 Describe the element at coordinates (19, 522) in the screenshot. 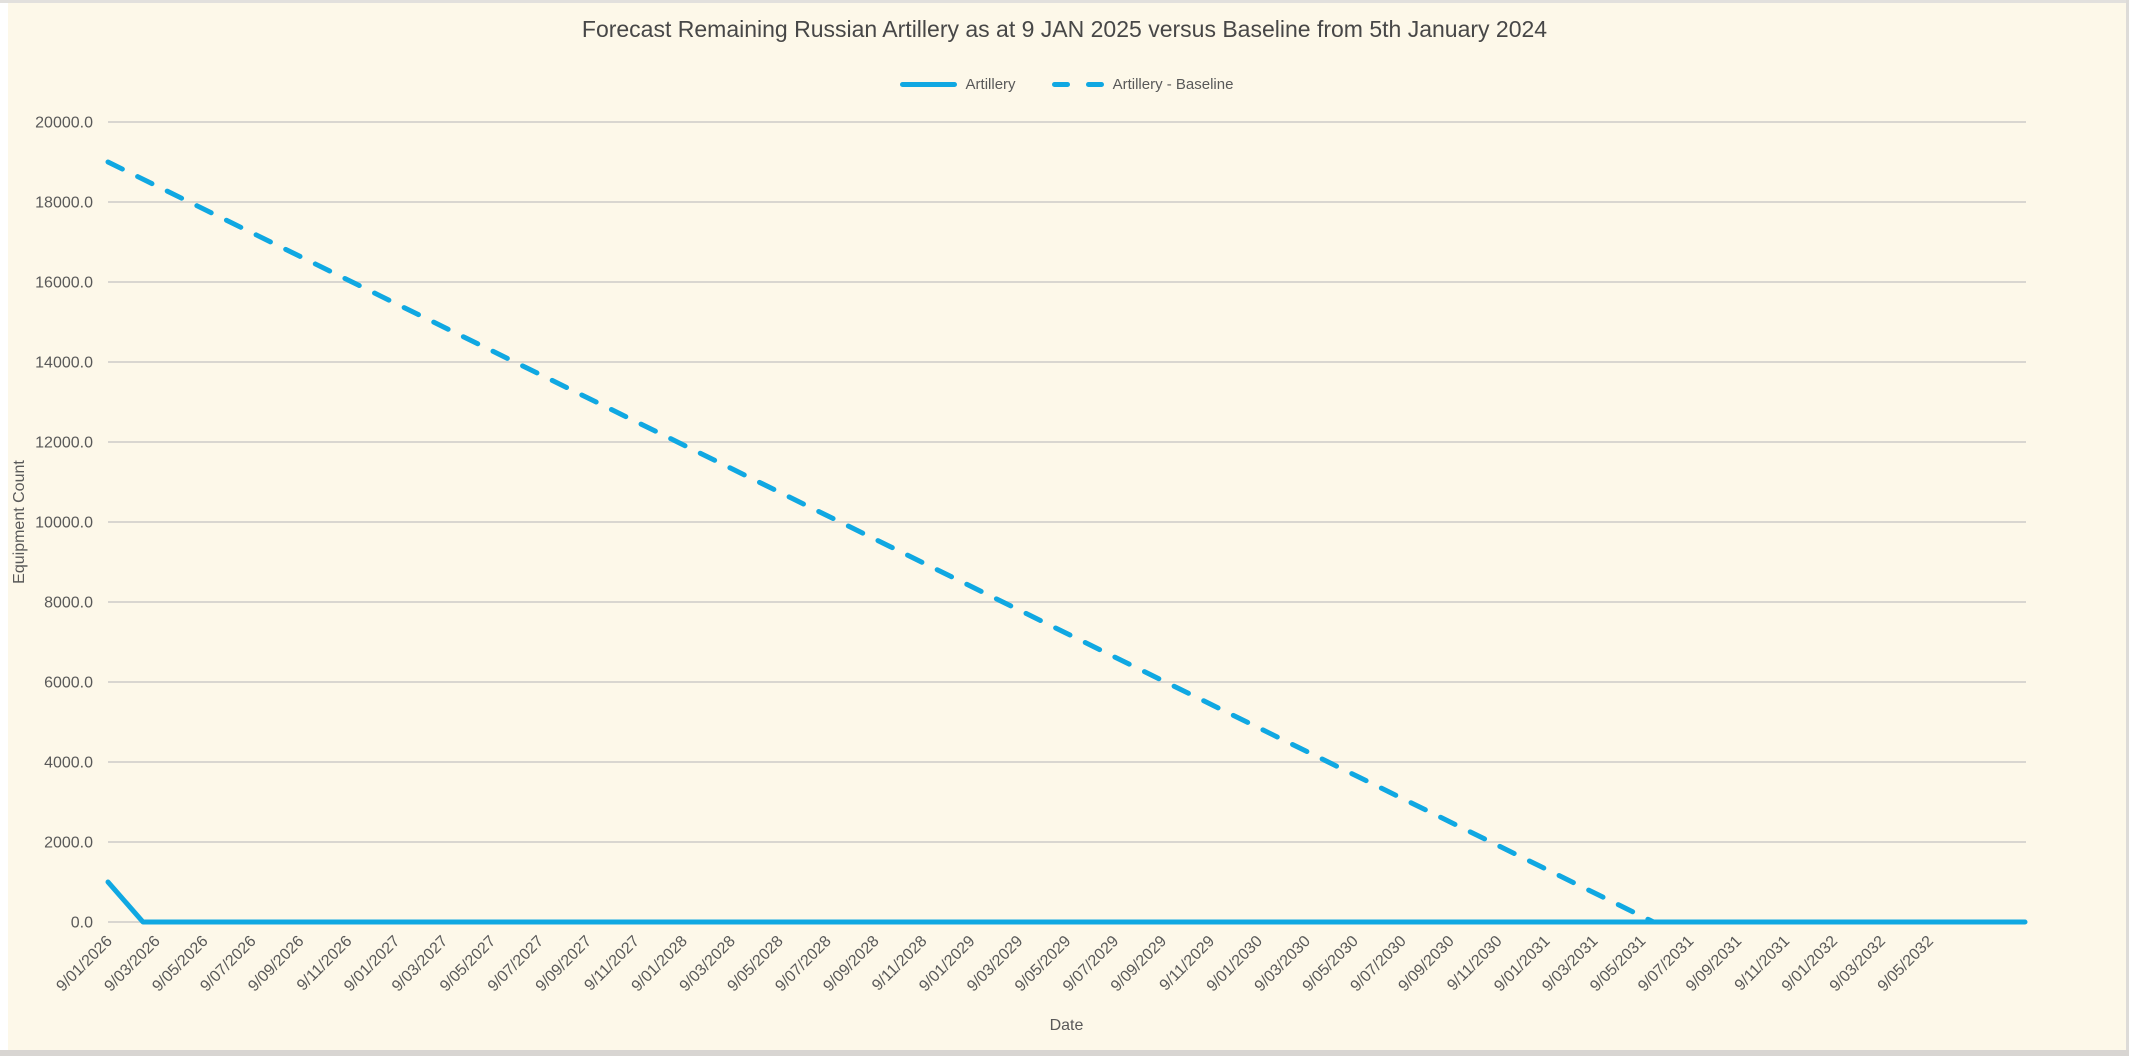

I see `y-axis-title: Equipment Count` at that location.